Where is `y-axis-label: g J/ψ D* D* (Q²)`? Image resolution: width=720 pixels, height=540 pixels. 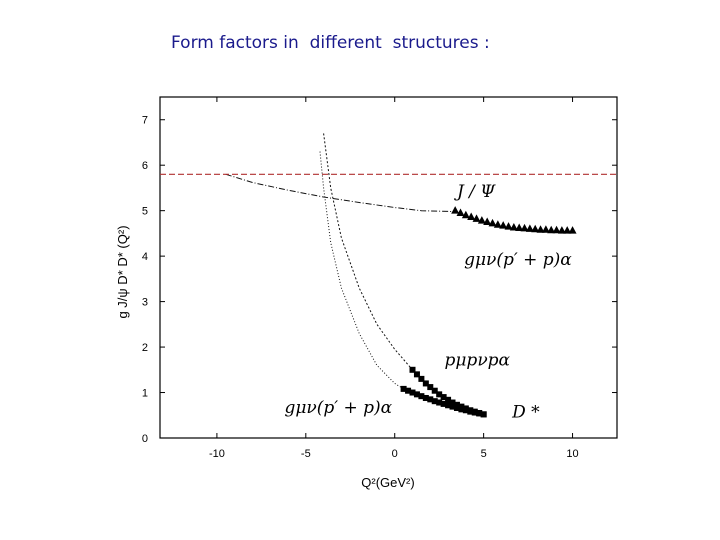 y-axis-label: g J/ψ D* D* (Q²) is located at coordinates (122, 271).